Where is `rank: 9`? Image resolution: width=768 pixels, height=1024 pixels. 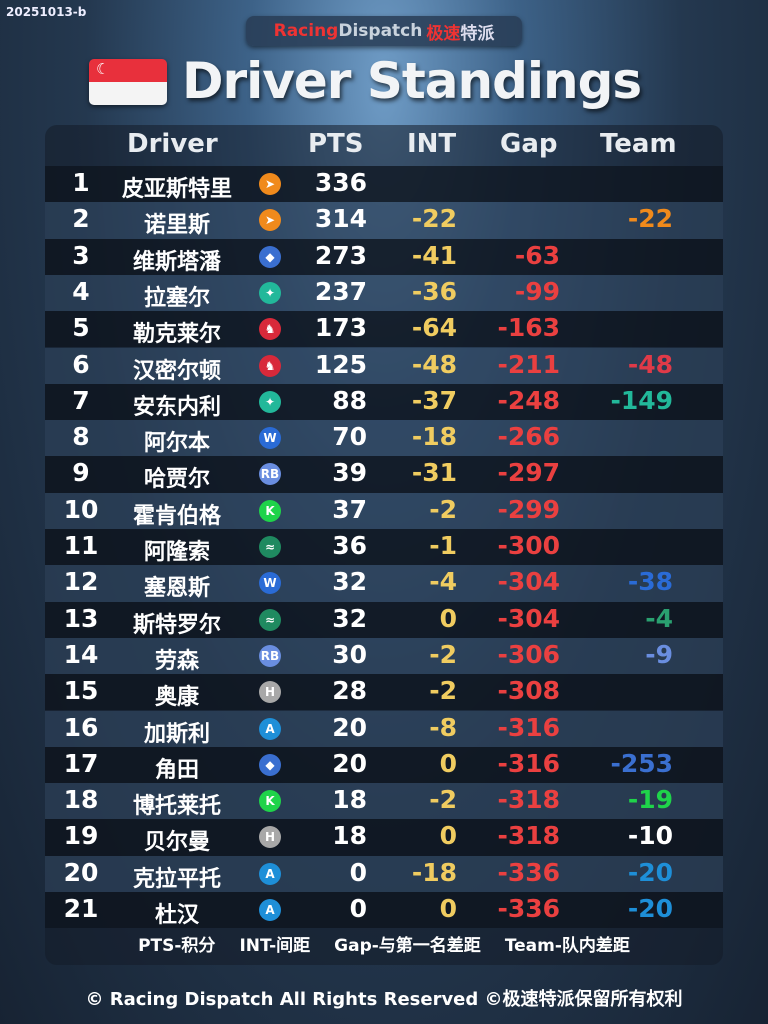
rank: 9 is located at coordinates (81, 473).